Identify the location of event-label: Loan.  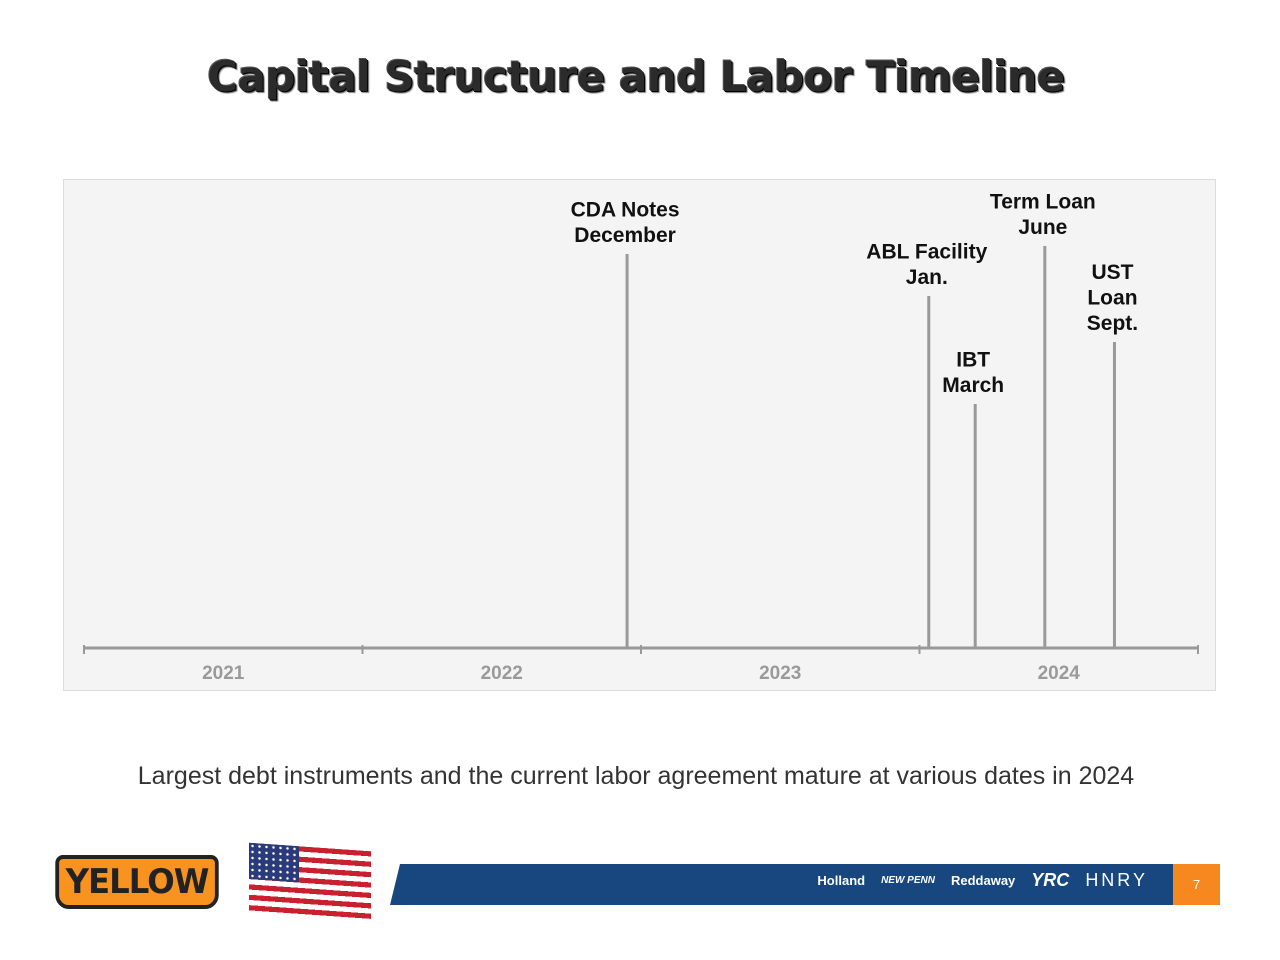
(1112, 298).